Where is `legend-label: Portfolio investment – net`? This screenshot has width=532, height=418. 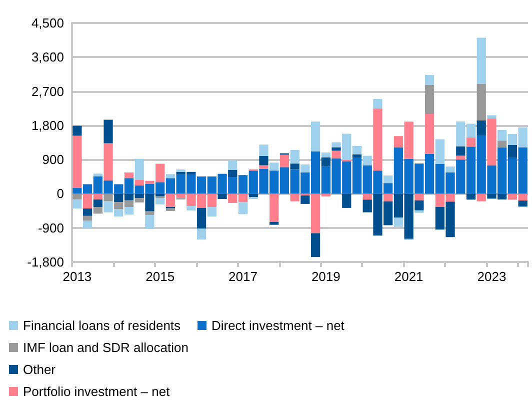 legend-label: Portfolio investment – net is located at coordinates (96, 391).